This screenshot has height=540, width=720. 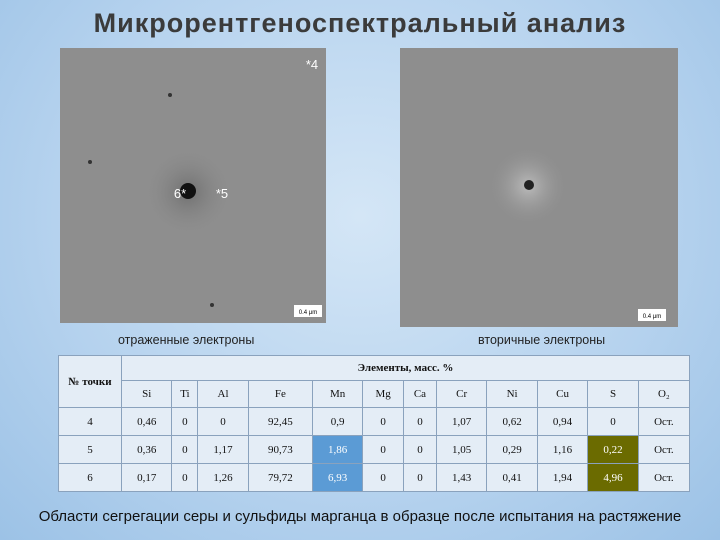 I want to click on title: Микрорентгеноспектральный анализ, so click(x=360, y=23).